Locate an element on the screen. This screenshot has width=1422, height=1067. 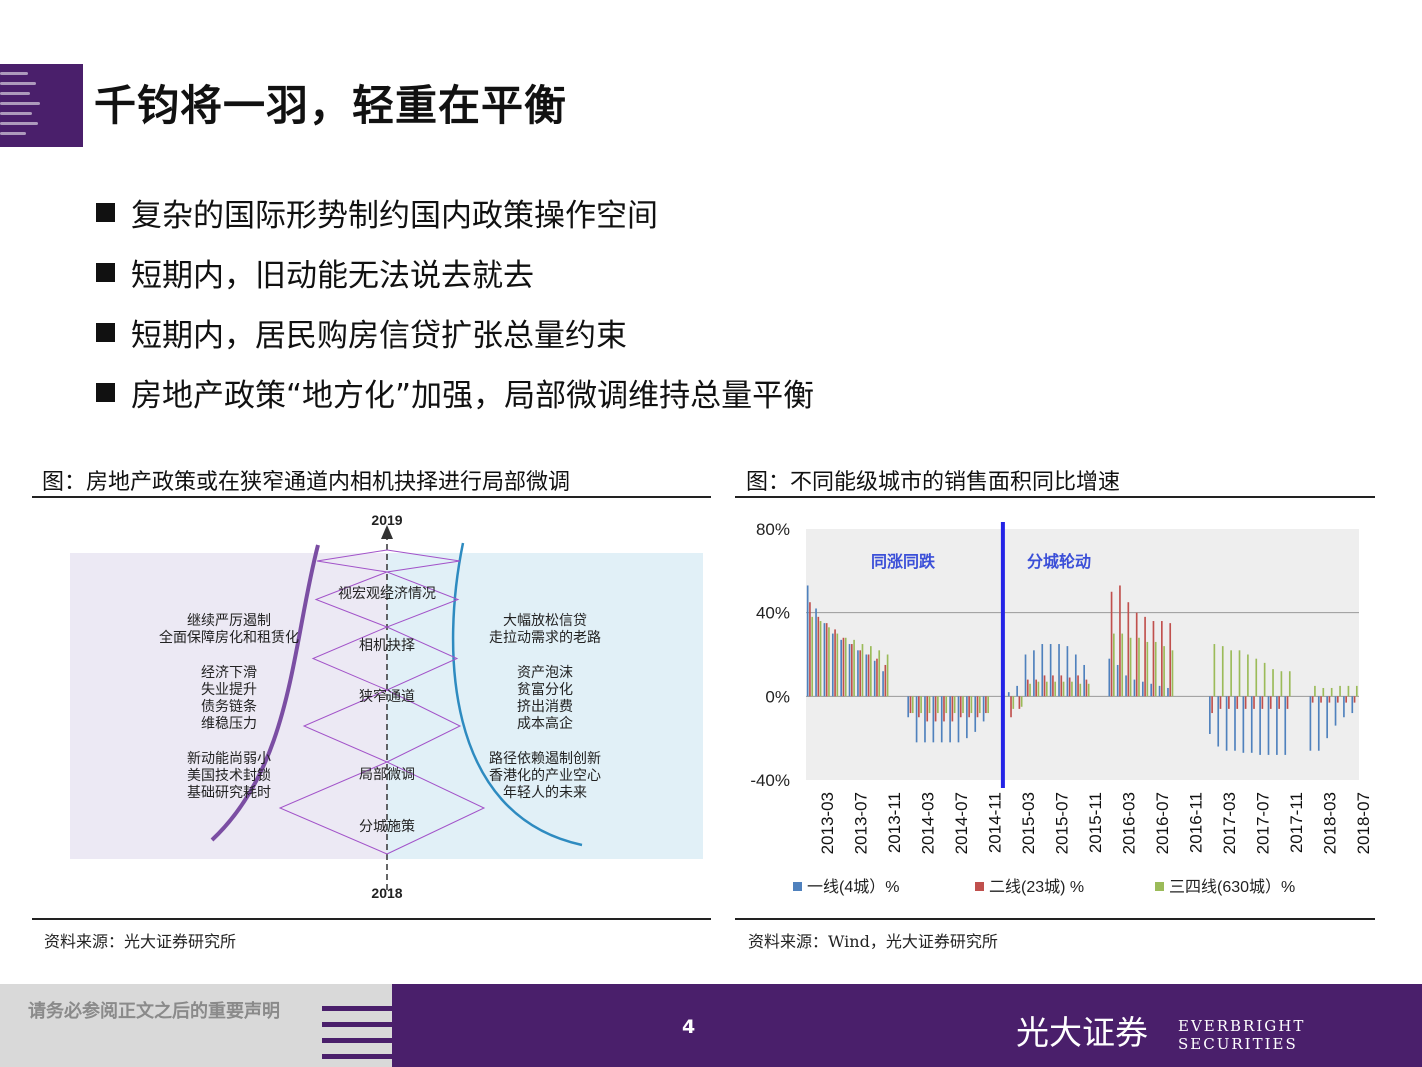
center-label: 局部微调 is located at coordinates (387, 774).